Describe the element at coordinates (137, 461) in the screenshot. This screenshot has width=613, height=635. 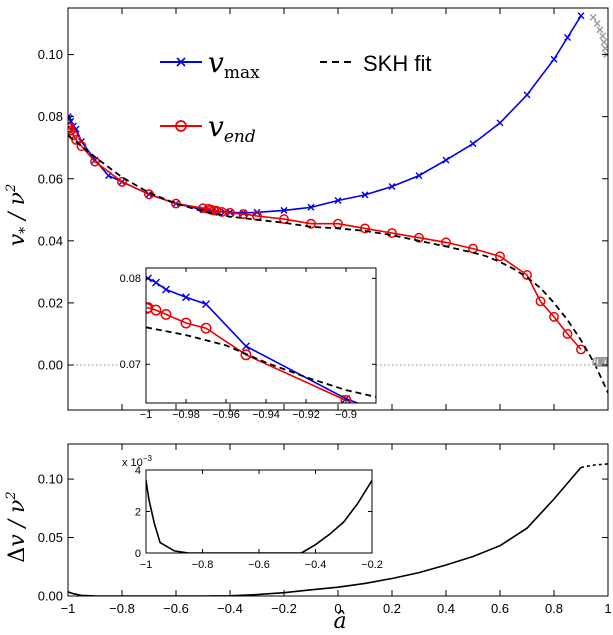
I see `inset-bottom-scale-label: x 10−3` at that location.